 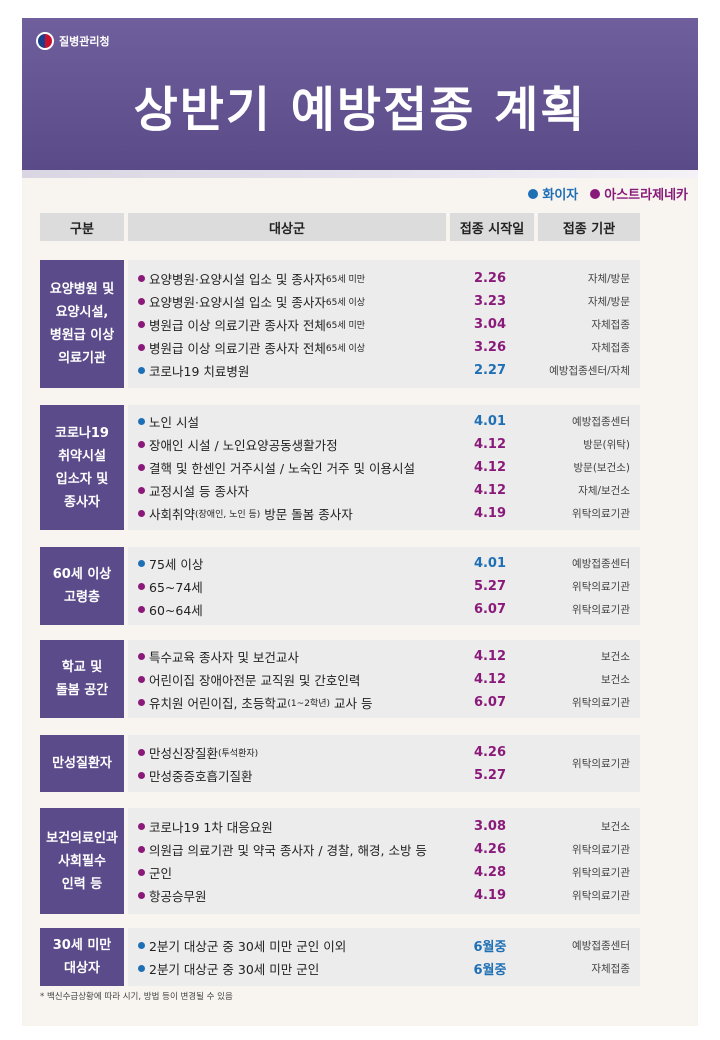 I want to click on legend-dot-icon, so click(x=595, y=193).